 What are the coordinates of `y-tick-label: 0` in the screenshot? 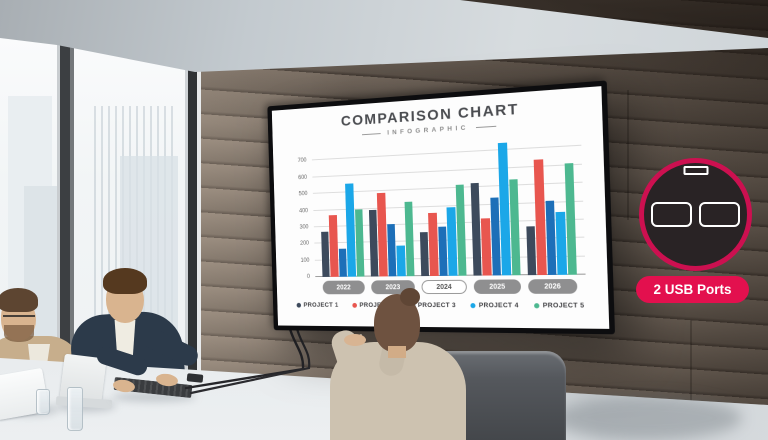 It's located at (308, 277).